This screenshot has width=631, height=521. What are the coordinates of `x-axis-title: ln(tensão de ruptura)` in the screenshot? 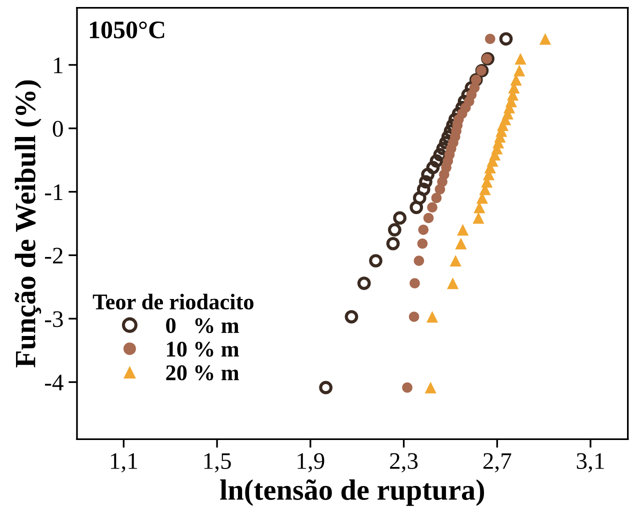 It's located at (352, 492).